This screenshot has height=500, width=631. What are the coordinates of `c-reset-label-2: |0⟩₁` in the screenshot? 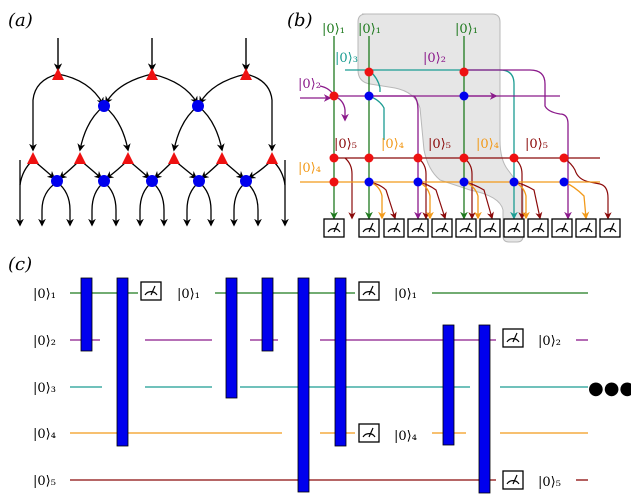 It's located at (405, 294).